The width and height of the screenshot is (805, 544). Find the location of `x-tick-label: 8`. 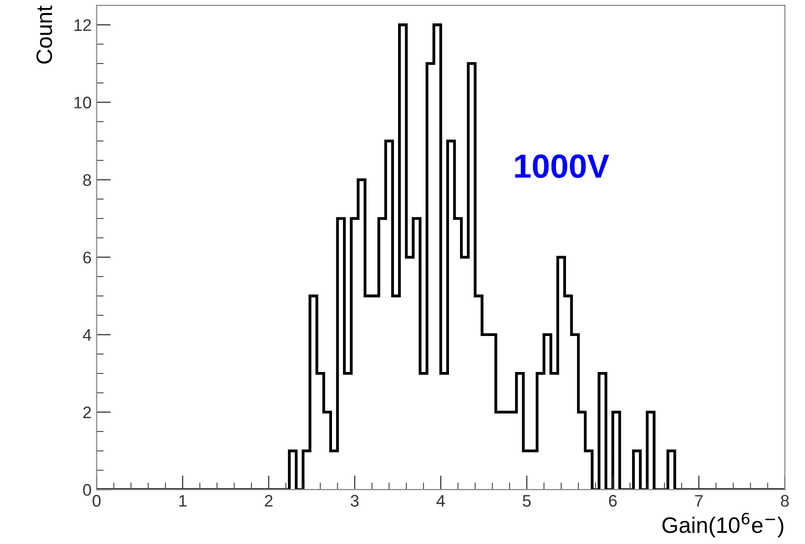

x-tick-label: 8 is located at coordinates (784, 500).